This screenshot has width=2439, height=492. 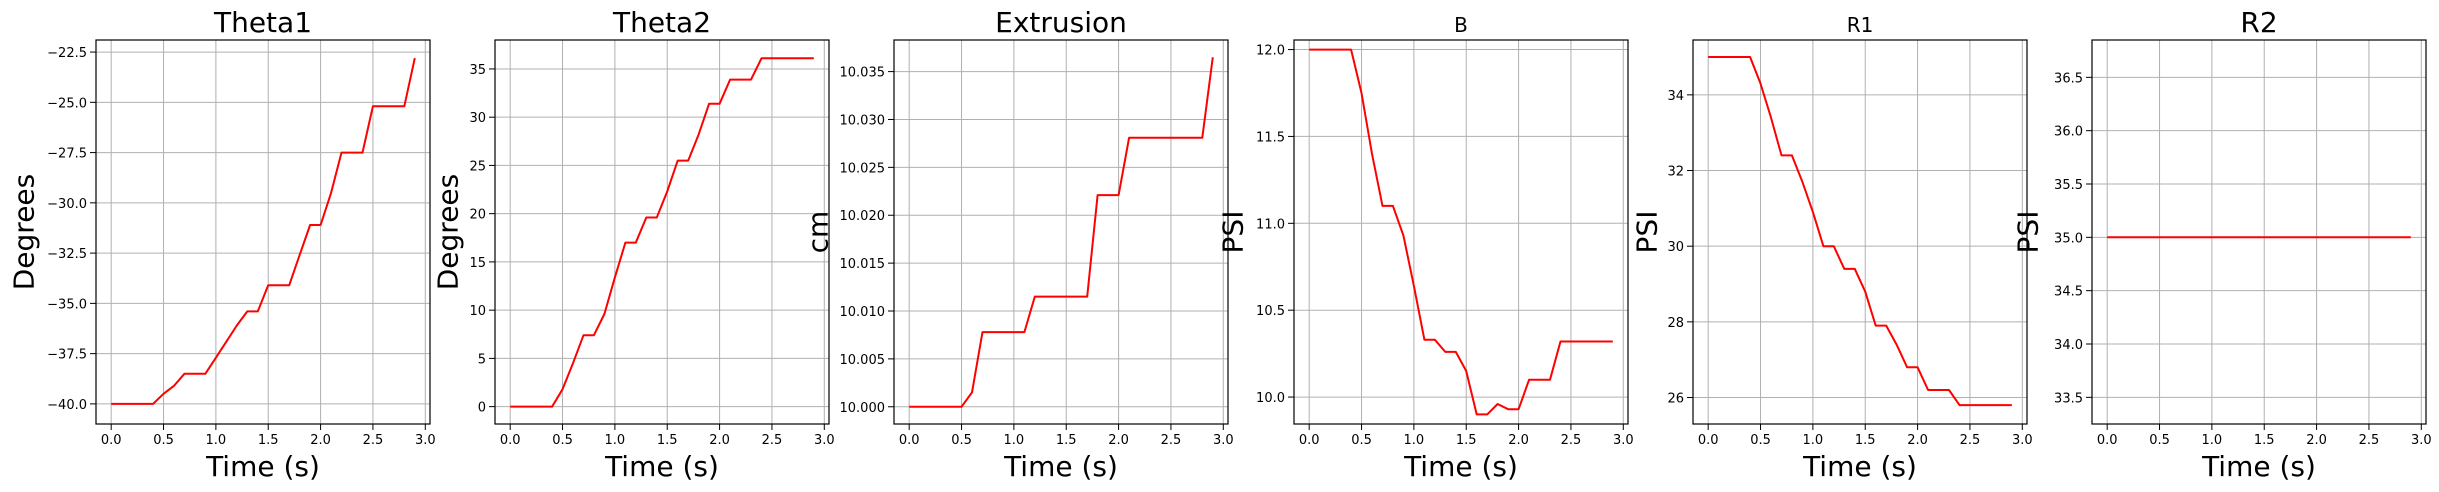 I want to click on y-tick-label: 10.020, so click(x=863, y=216).